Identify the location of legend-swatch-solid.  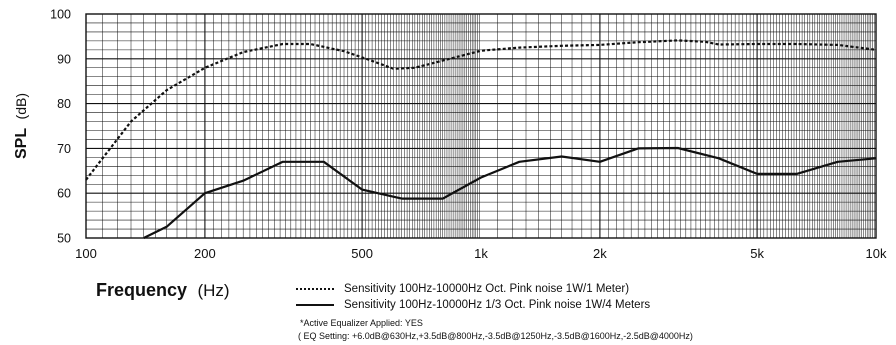
(315, 305).